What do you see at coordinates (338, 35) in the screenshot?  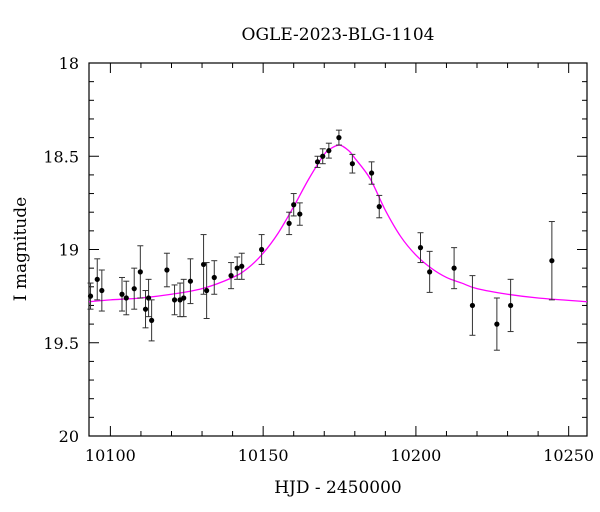 I see `chart-title: OGLE-2023-BLG-1104` at bounding box center [338, 35].